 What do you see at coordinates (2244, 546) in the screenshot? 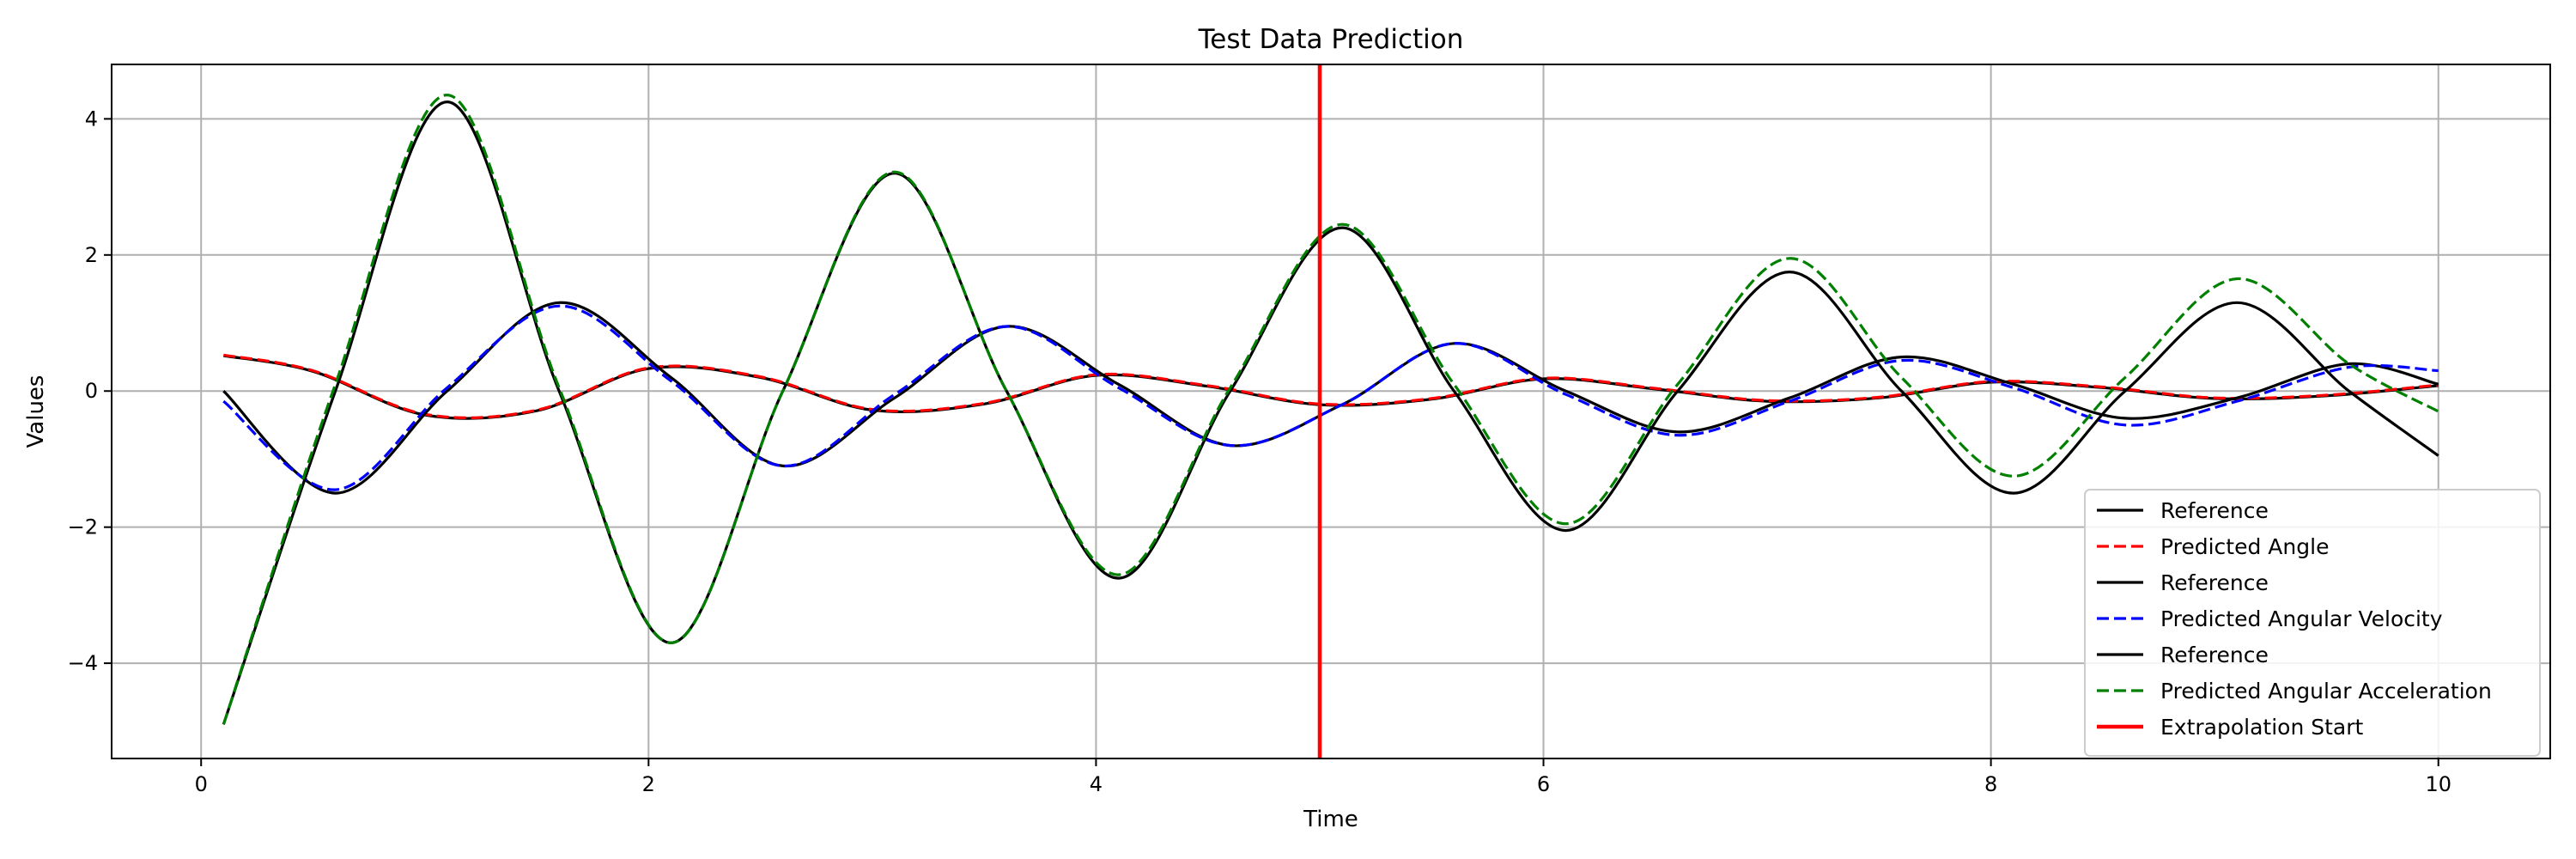
I see `legend-label: Predicted Angle` at bounding box center [2244, 546].